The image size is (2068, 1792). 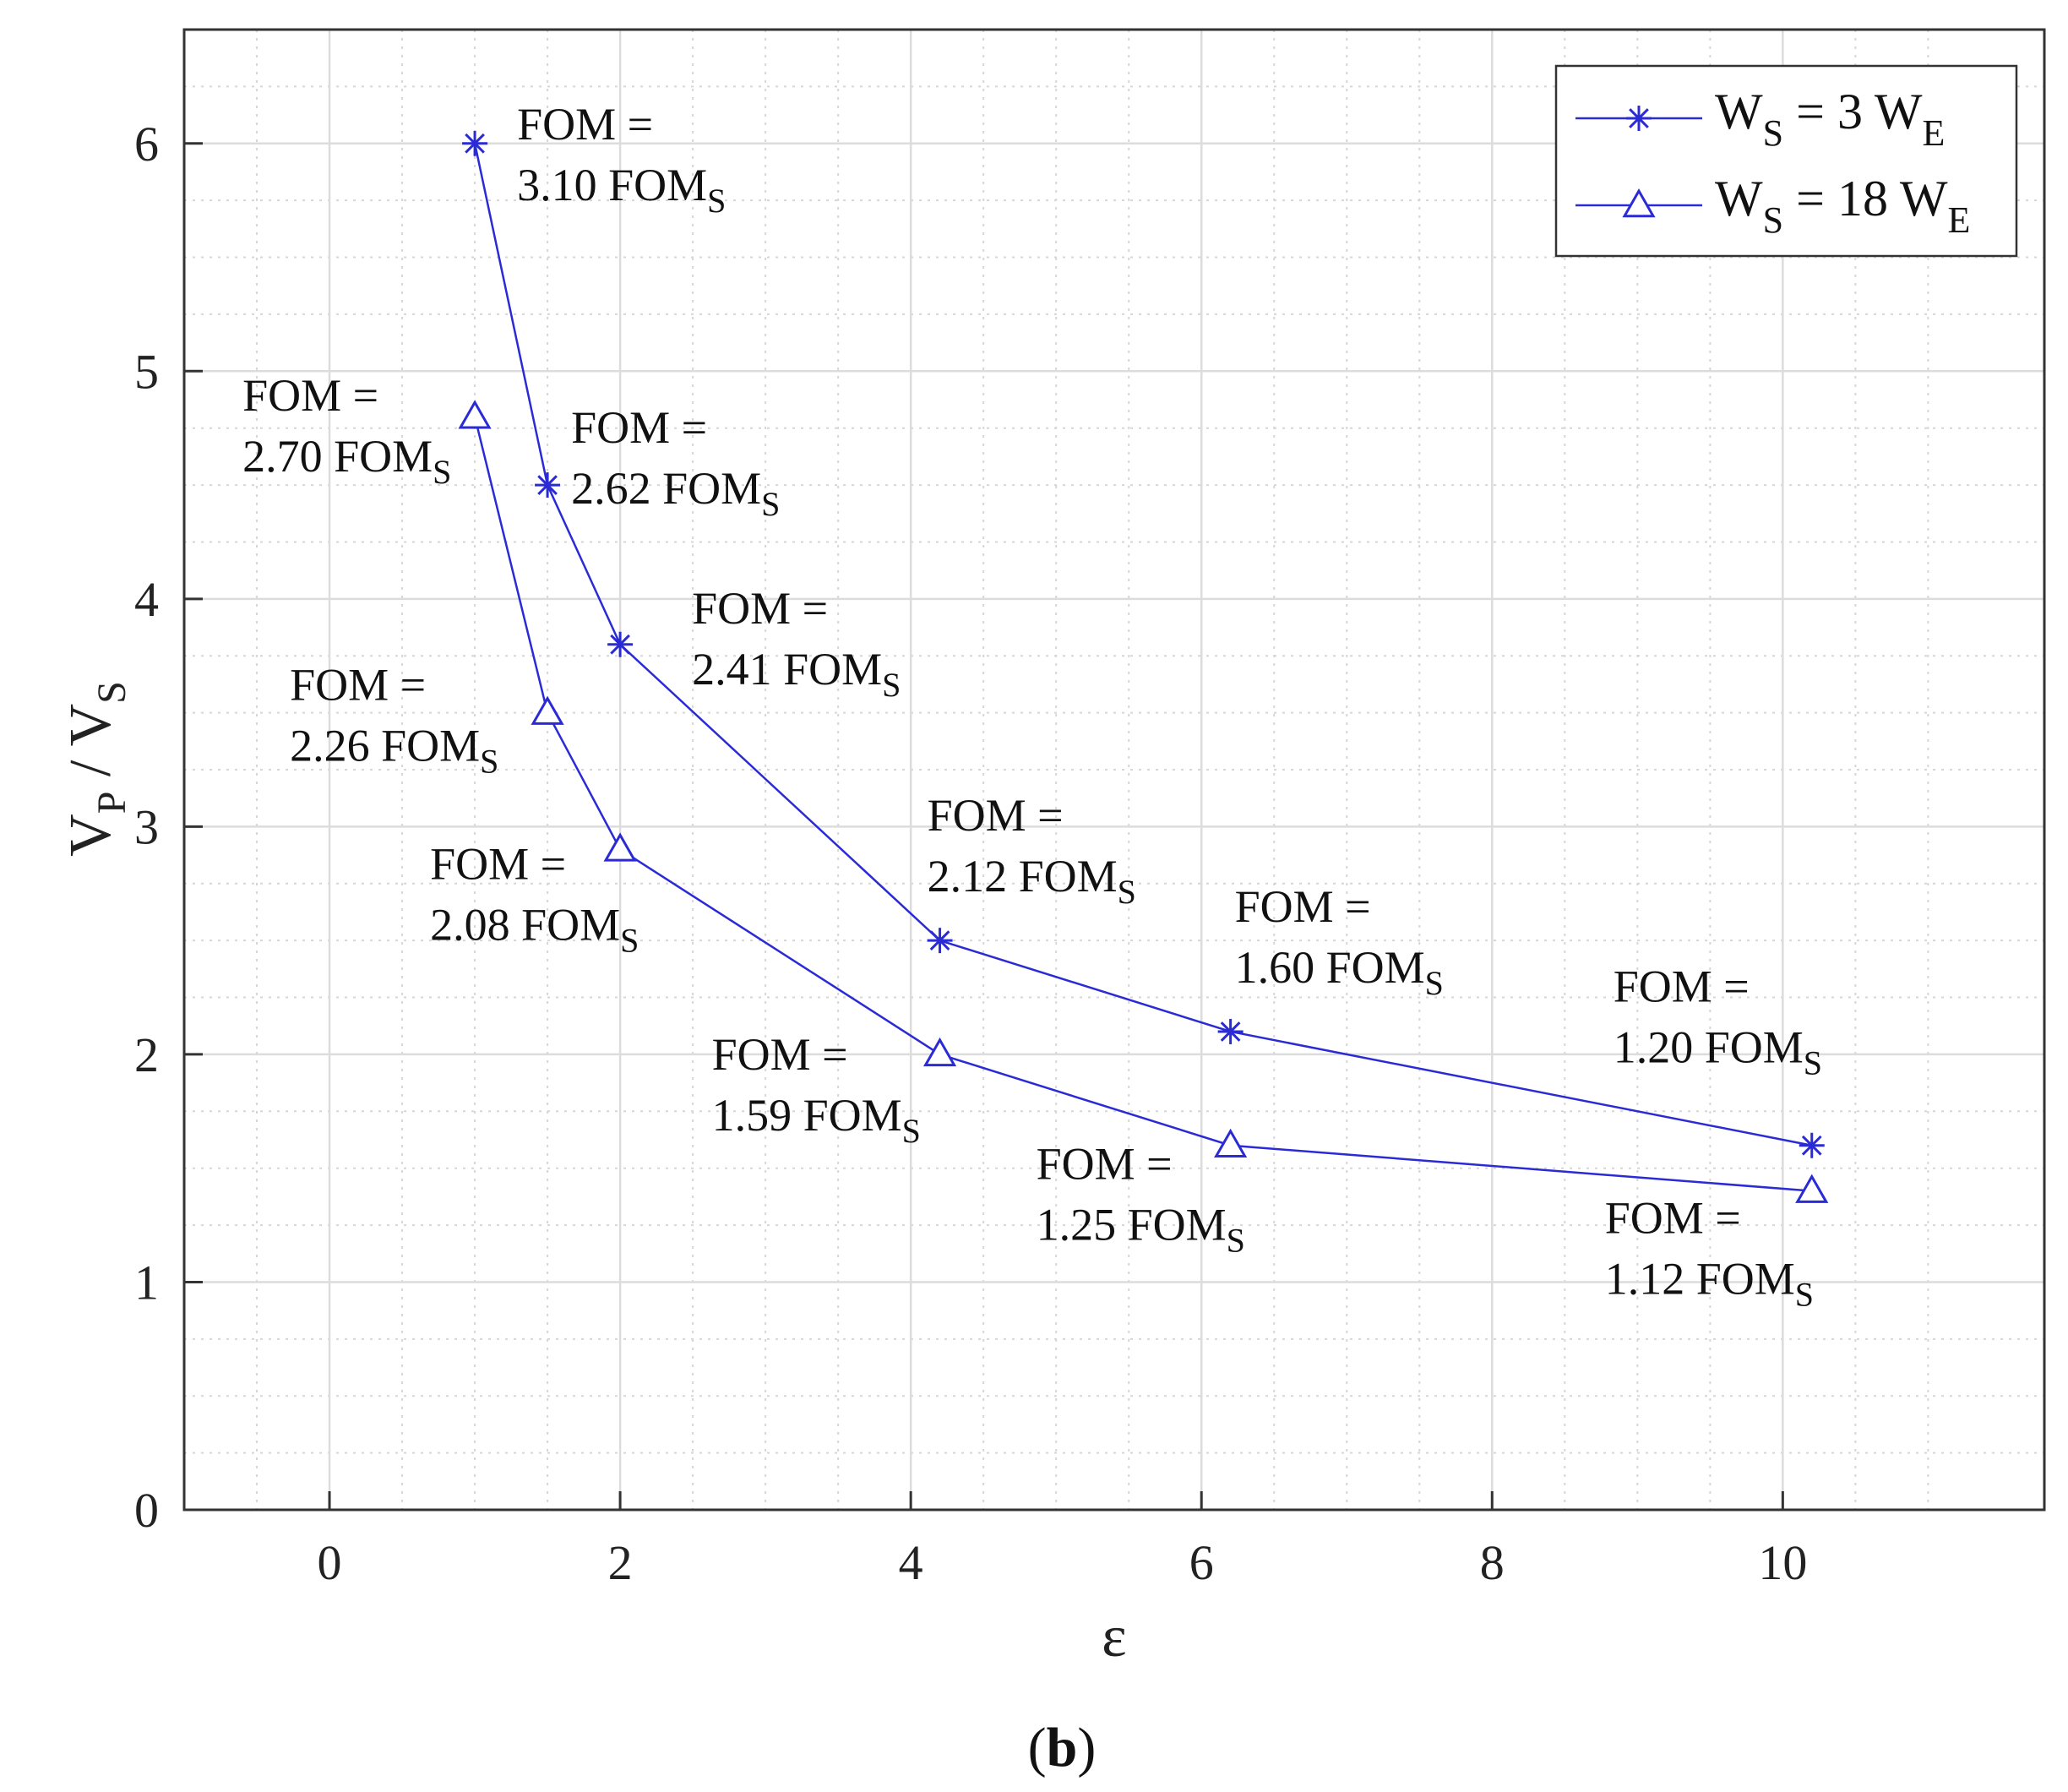 What do you see at coordinates (146, 1054) in the screenshot?
I see `y-tick-label: 2` at bounding box center [146, 1054].